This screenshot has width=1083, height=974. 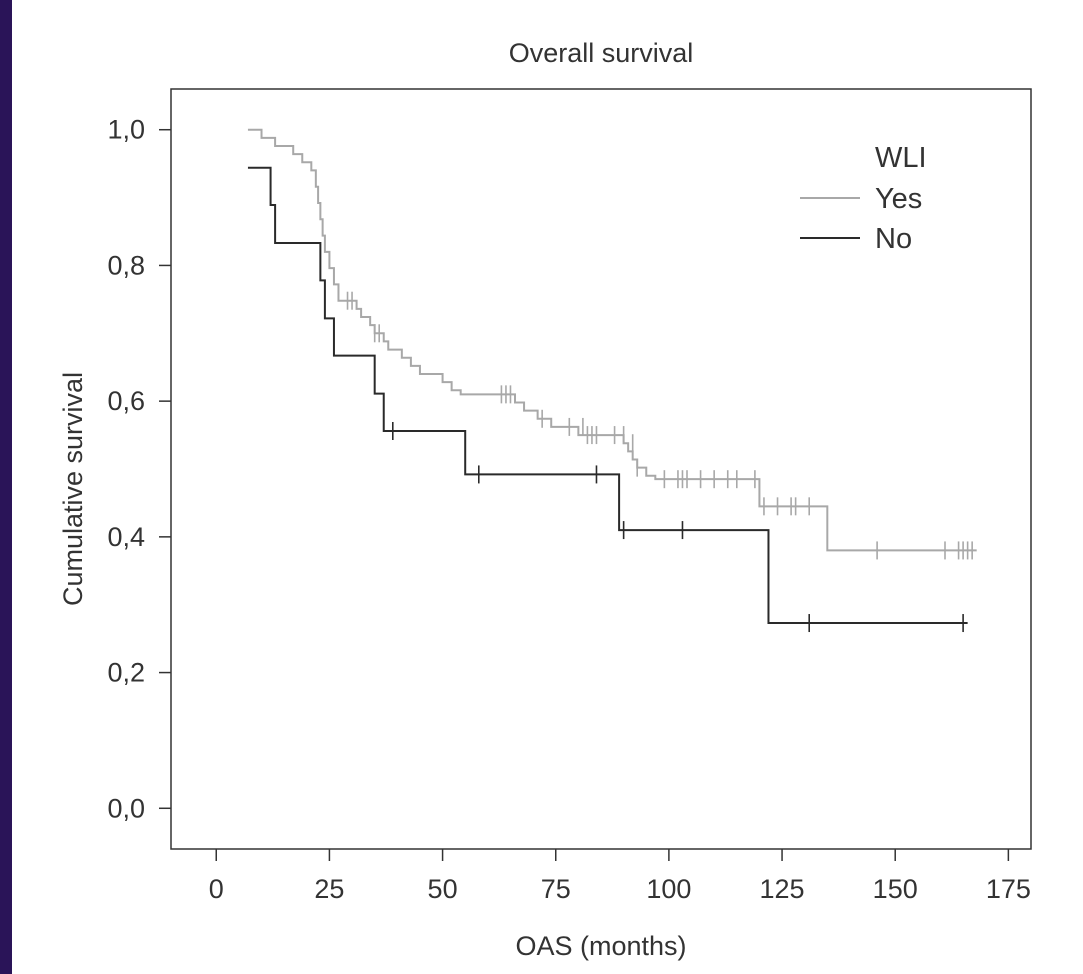 I want to click on y-axis: 0,0 0,2 0,4 0,6 0,8 1,0, so click(x=139, y=469).